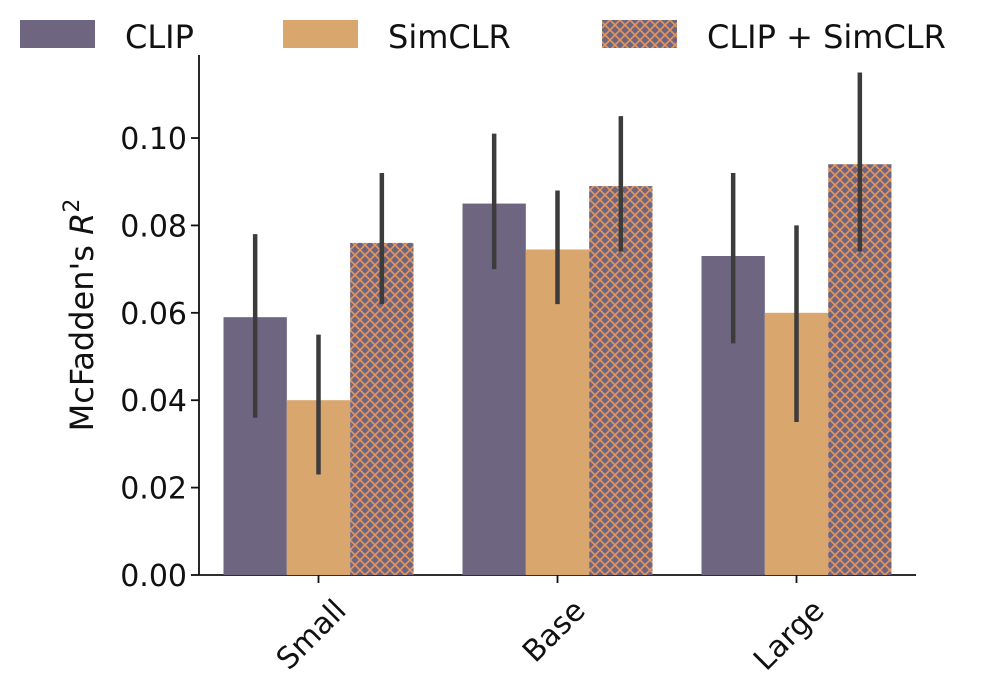 The width and height of the screenshot is (1000, 693). I want to click on legend-swatch-clip-simclr, so click(639, 34).